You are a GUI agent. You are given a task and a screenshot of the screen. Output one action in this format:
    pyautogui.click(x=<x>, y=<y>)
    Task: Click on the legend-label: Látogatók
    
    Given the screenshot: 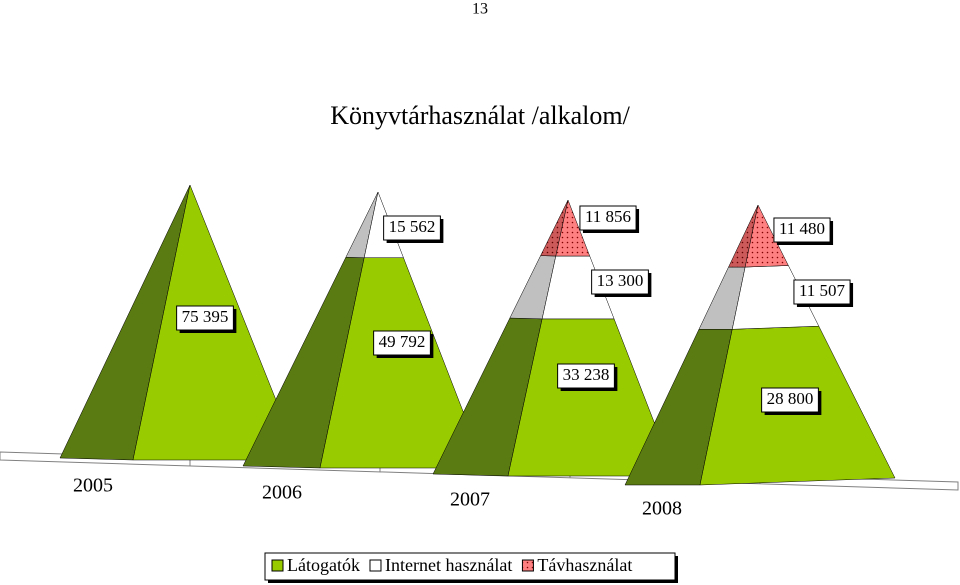 What is the action you would take?
    pyautogui.click(x=323, y=565)
    